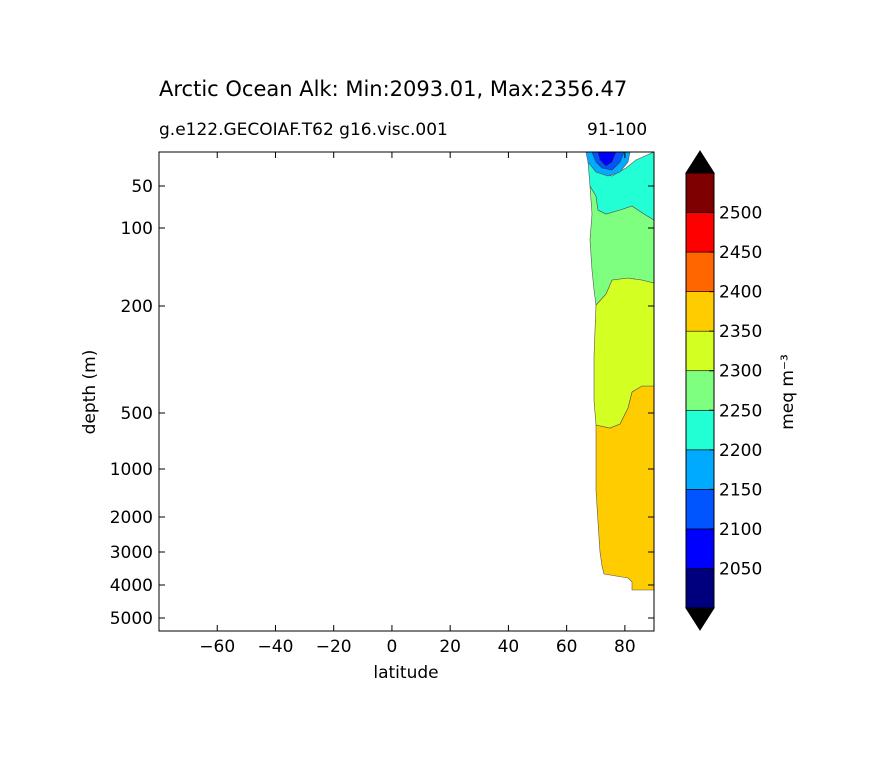  Describe the element at coordinates (131, 586) in the screenshot. I see `y-tick-label: 4000` at that location.